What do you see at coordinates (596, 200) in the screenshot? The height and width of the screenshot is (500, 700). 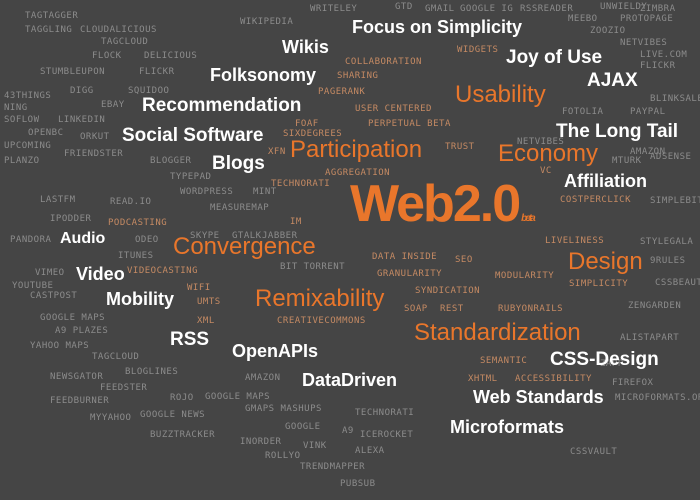 I see `term-costperclick: COSTPERCLICK` at bounding box center [596, 200].